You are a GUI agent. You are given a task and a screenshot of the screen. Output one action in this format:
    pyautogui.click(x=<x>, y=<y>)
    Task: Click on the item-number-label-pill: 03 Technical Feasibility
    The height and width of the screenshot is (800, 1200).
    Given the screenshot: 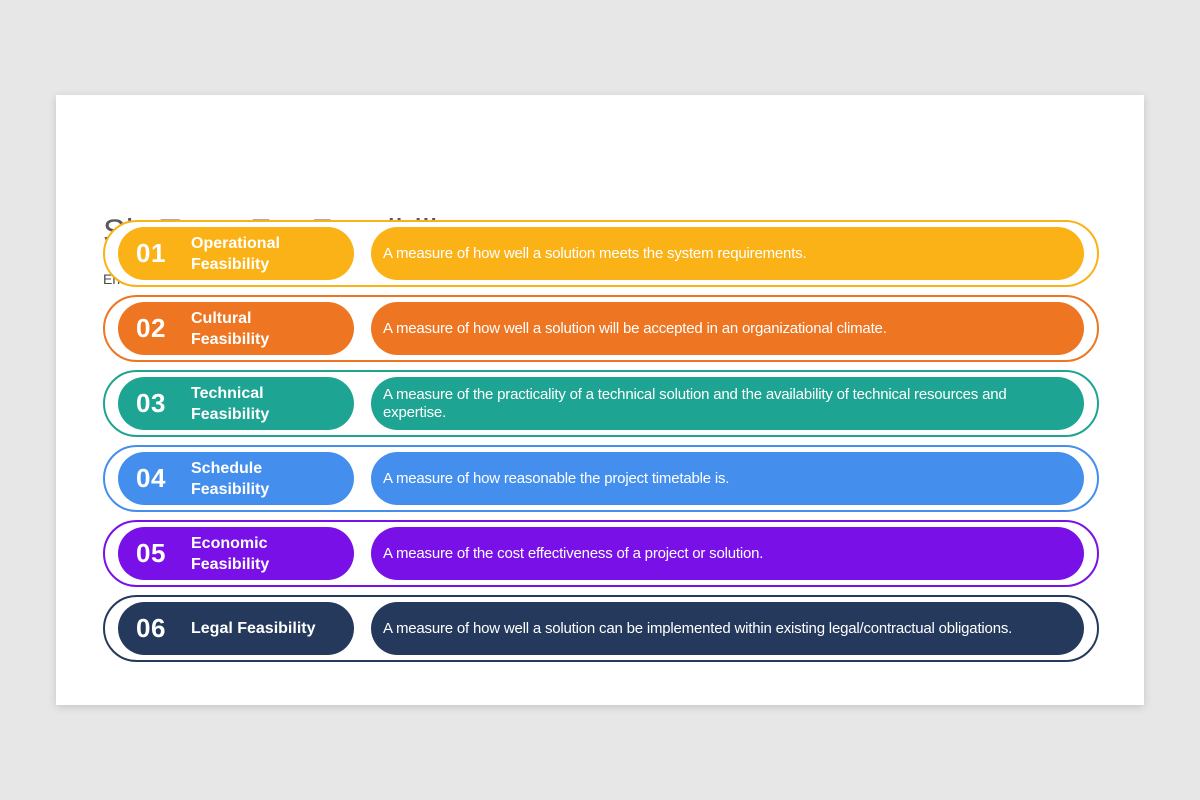 What is the action you would take?
    pyautogui.click(x=236, y=403)
    